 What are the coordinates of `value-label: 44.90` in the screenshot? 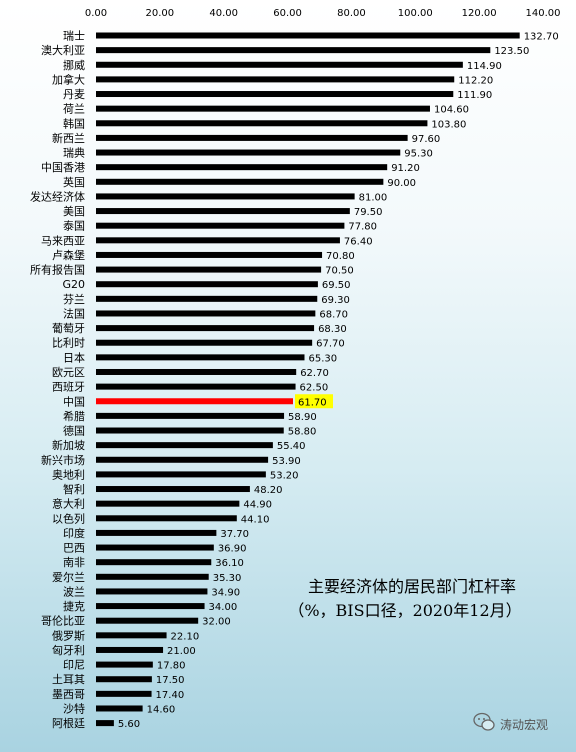 It's located at (257, 505).